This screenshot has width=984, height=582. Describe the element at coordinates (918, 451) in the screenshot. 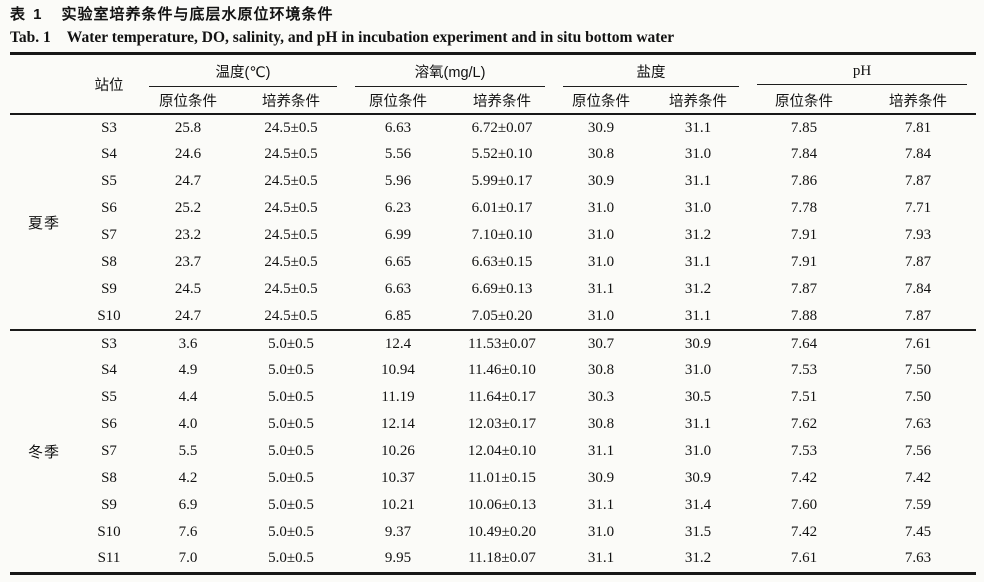

I see `value-cell: 7.56` at that location.